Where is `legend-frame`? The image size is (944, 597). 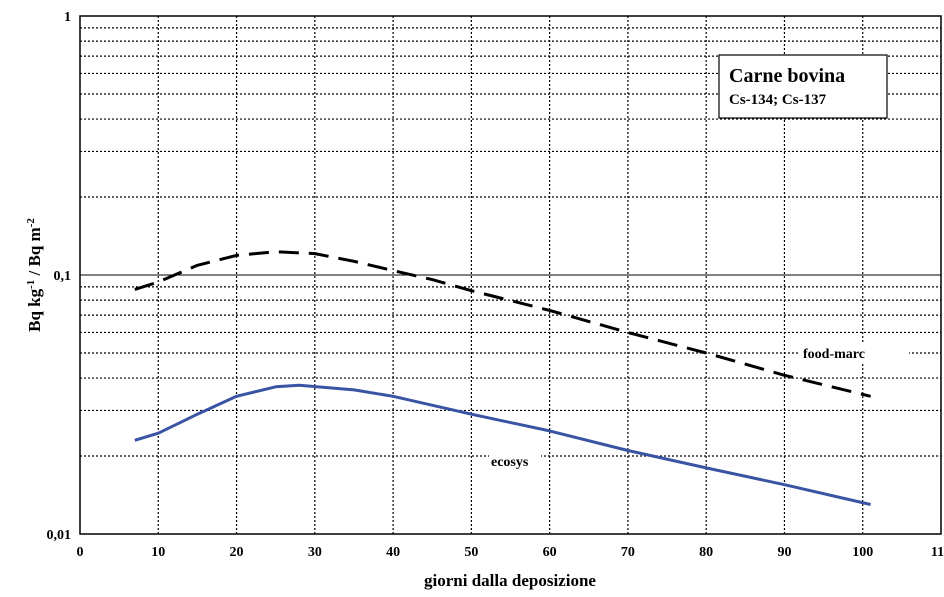 legend-frame is located at coordinates (803, 86).